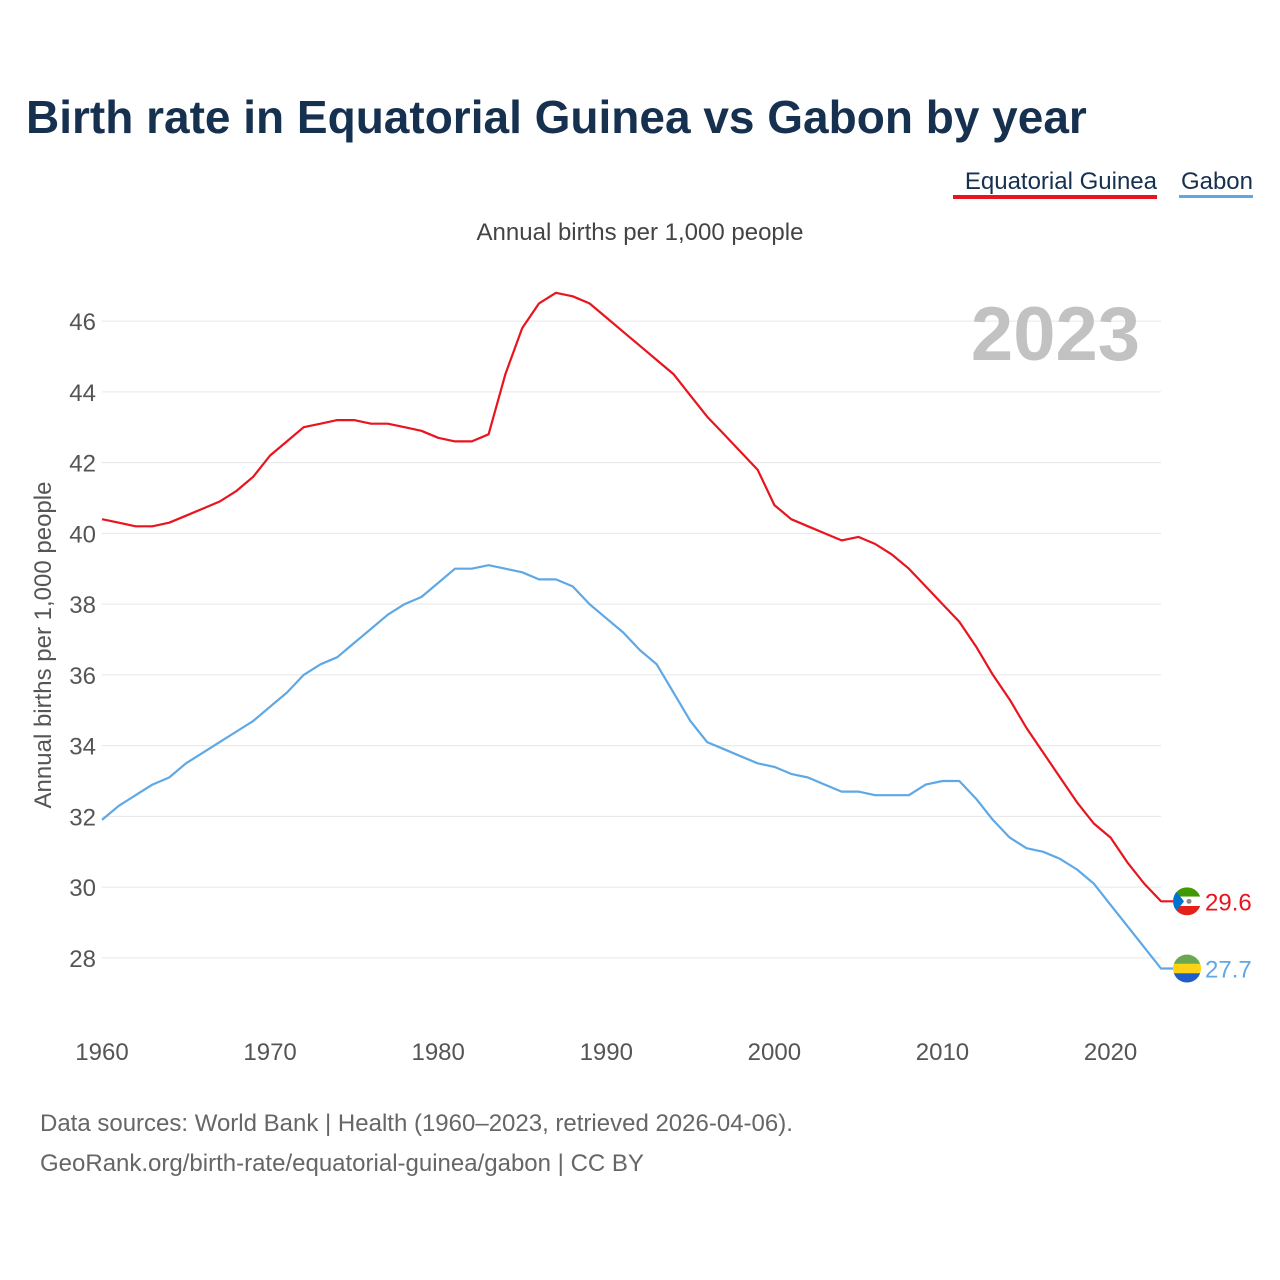  Describe the element at coordinates (1216, 196) in the screenshot. I see `legend-swatch-gabon` at that location.